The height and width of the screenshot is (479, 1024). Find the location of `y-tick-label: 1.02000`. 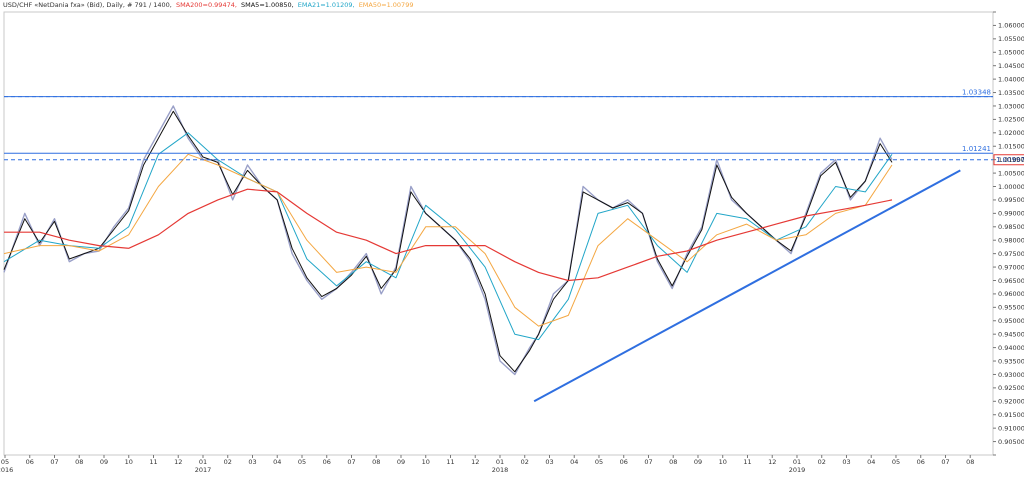

y-tick-label: 1.02000 is located at coordinates (1011, 133).